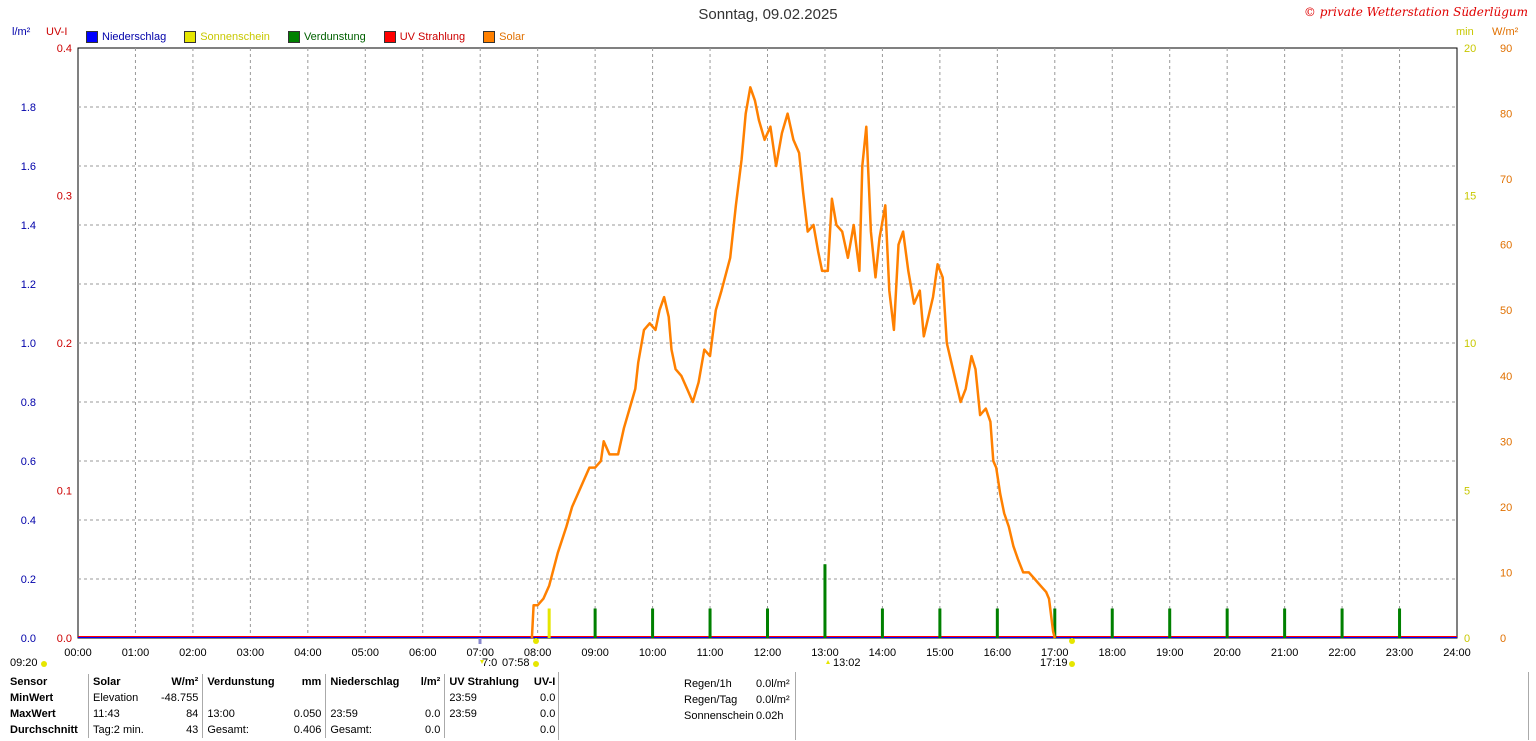  What do you see at coordinates (825, 653) in the screenshot?
I see `x-tick-label: 13:00` at bounding box center [825, 653].